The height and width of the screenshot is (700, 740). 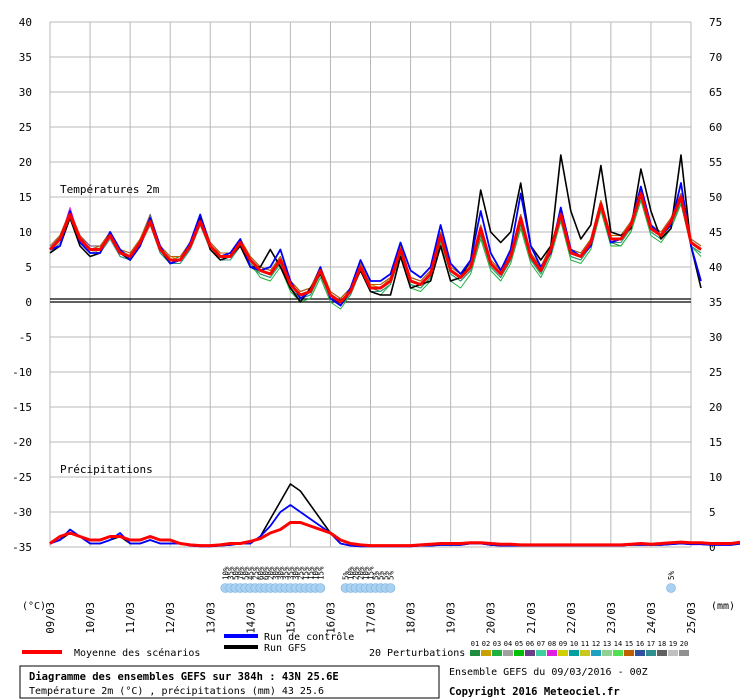 I want to click on perturbation-id-label: 12, so click(x=596, y=644).